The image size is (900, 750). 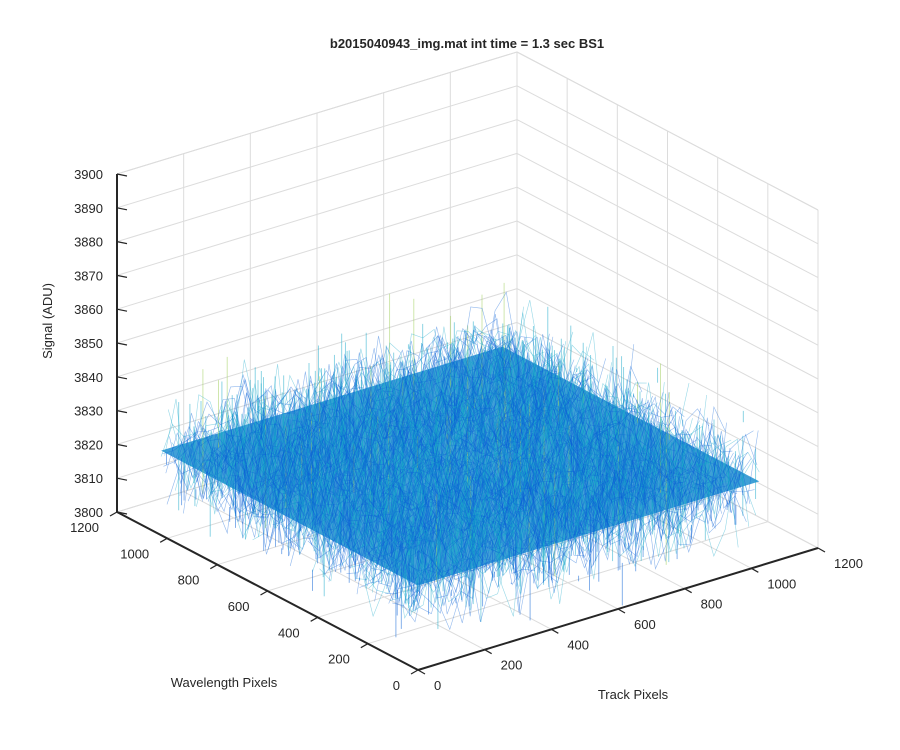 I want to click on y-tick-label: 0, so click(x=396, y=685).